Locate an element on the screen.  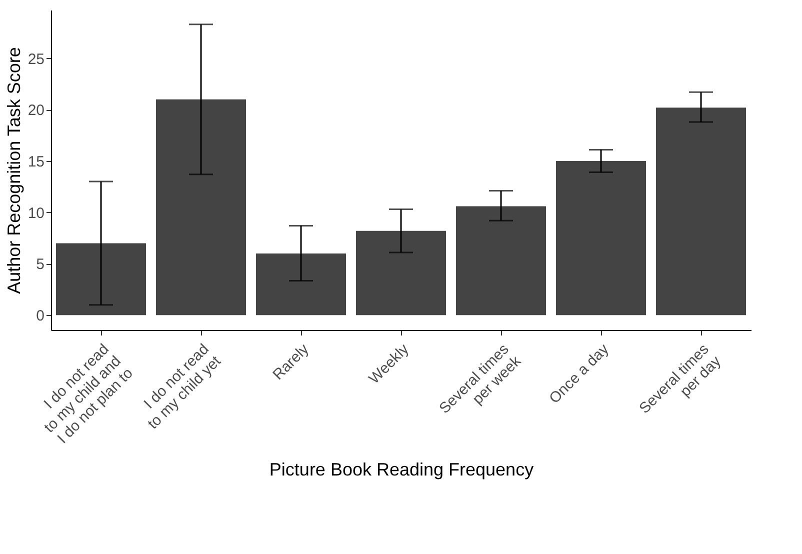
y-tick-label: 25 is located at coordinates (36, 59).